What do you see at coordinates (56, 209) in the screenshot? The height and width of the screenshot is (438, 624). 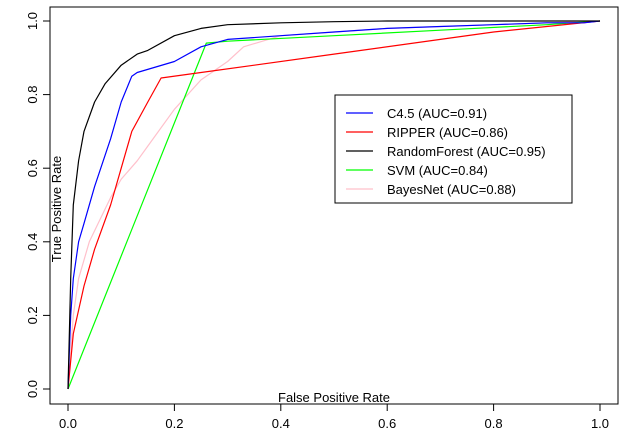 I see `y-axis-title: True Positive Rate` at bounding box center [56, 209].